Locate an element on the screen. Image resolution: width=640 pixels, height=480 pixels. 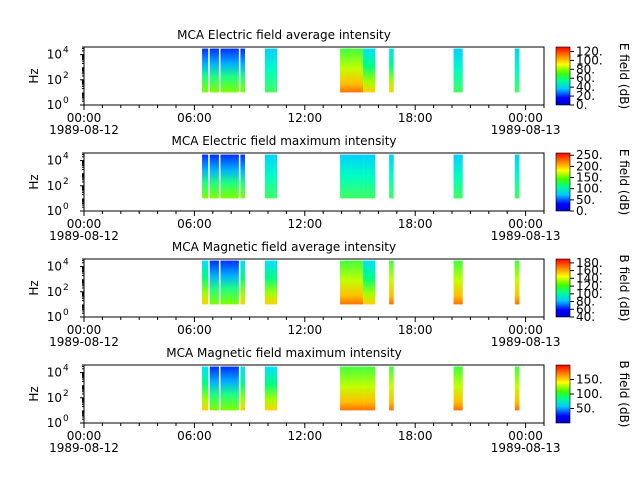
colorbar-tick-label: 140. is located at coordinates (589, 278).